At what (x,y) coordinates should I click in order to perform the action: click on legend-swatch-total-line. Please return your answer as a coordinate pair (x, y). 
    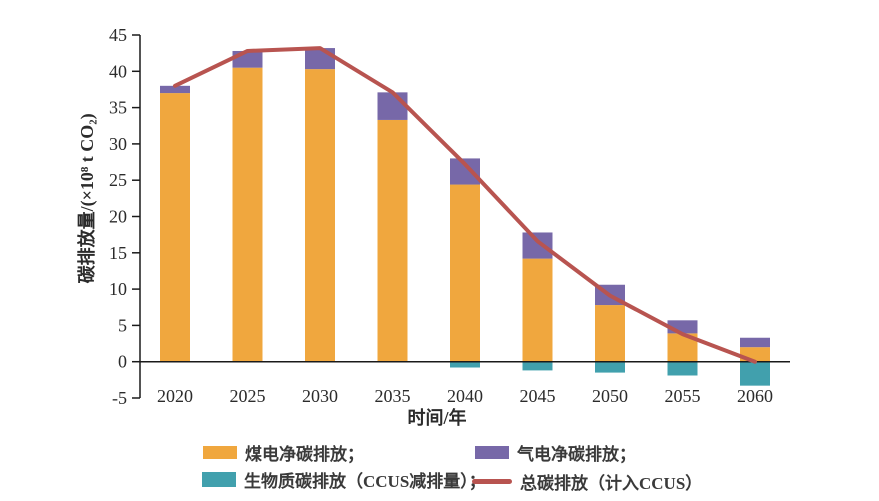
    Looking at the image, I should click on (492, 481).